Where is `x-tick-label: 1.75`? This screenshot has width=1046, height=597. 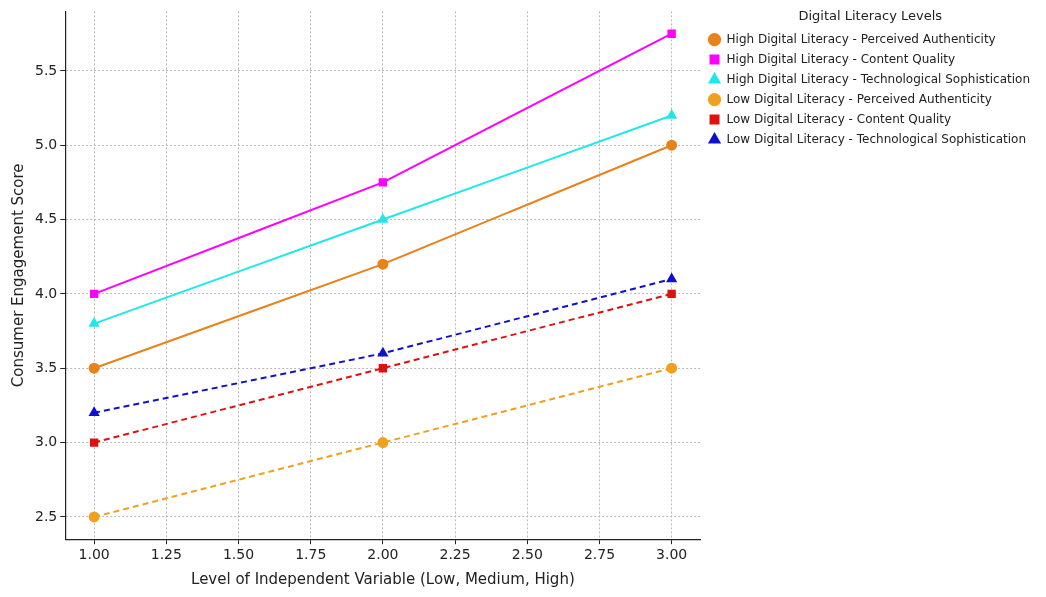
x-tick-label: 1.75 is located at coordinates (311, 554).